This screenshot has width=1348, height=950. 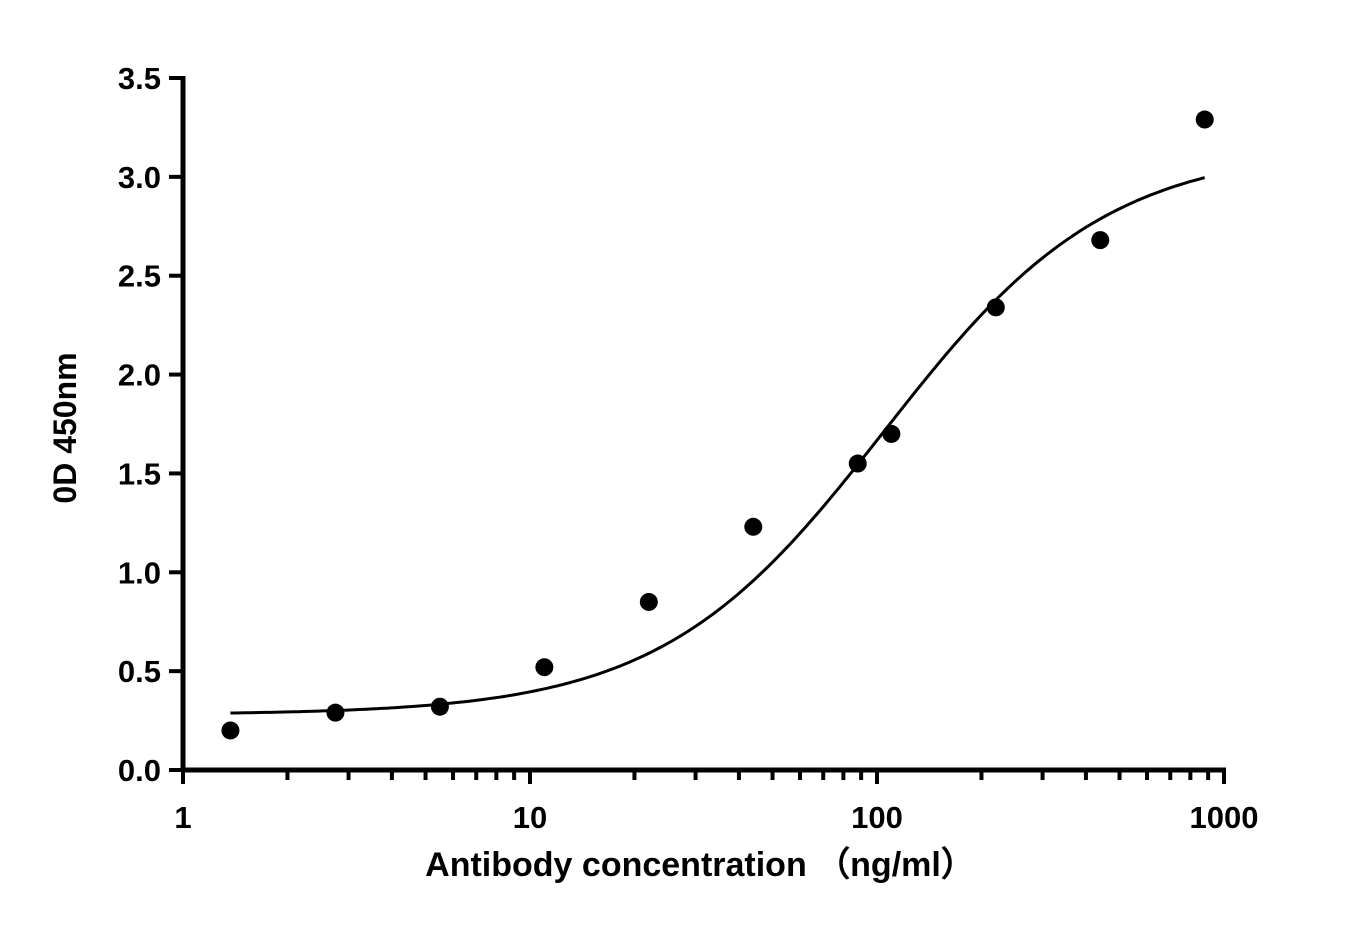 I want to click on y-tick-label: 0.0, so click(x=139, y=770).